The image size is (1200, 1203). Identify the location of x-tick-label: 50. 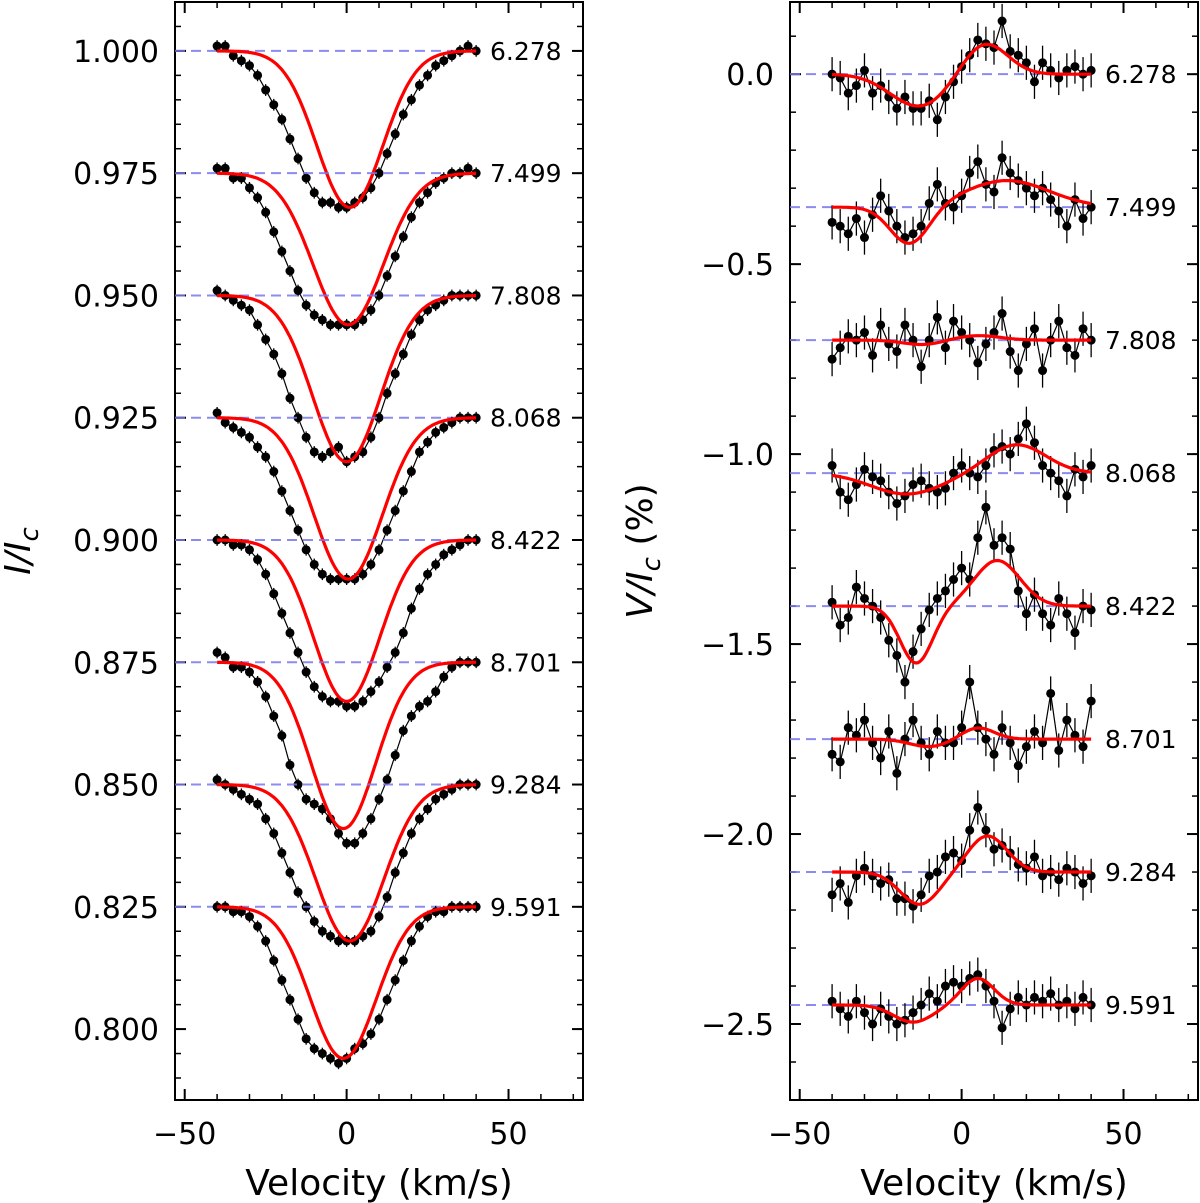
(1123, 1134).